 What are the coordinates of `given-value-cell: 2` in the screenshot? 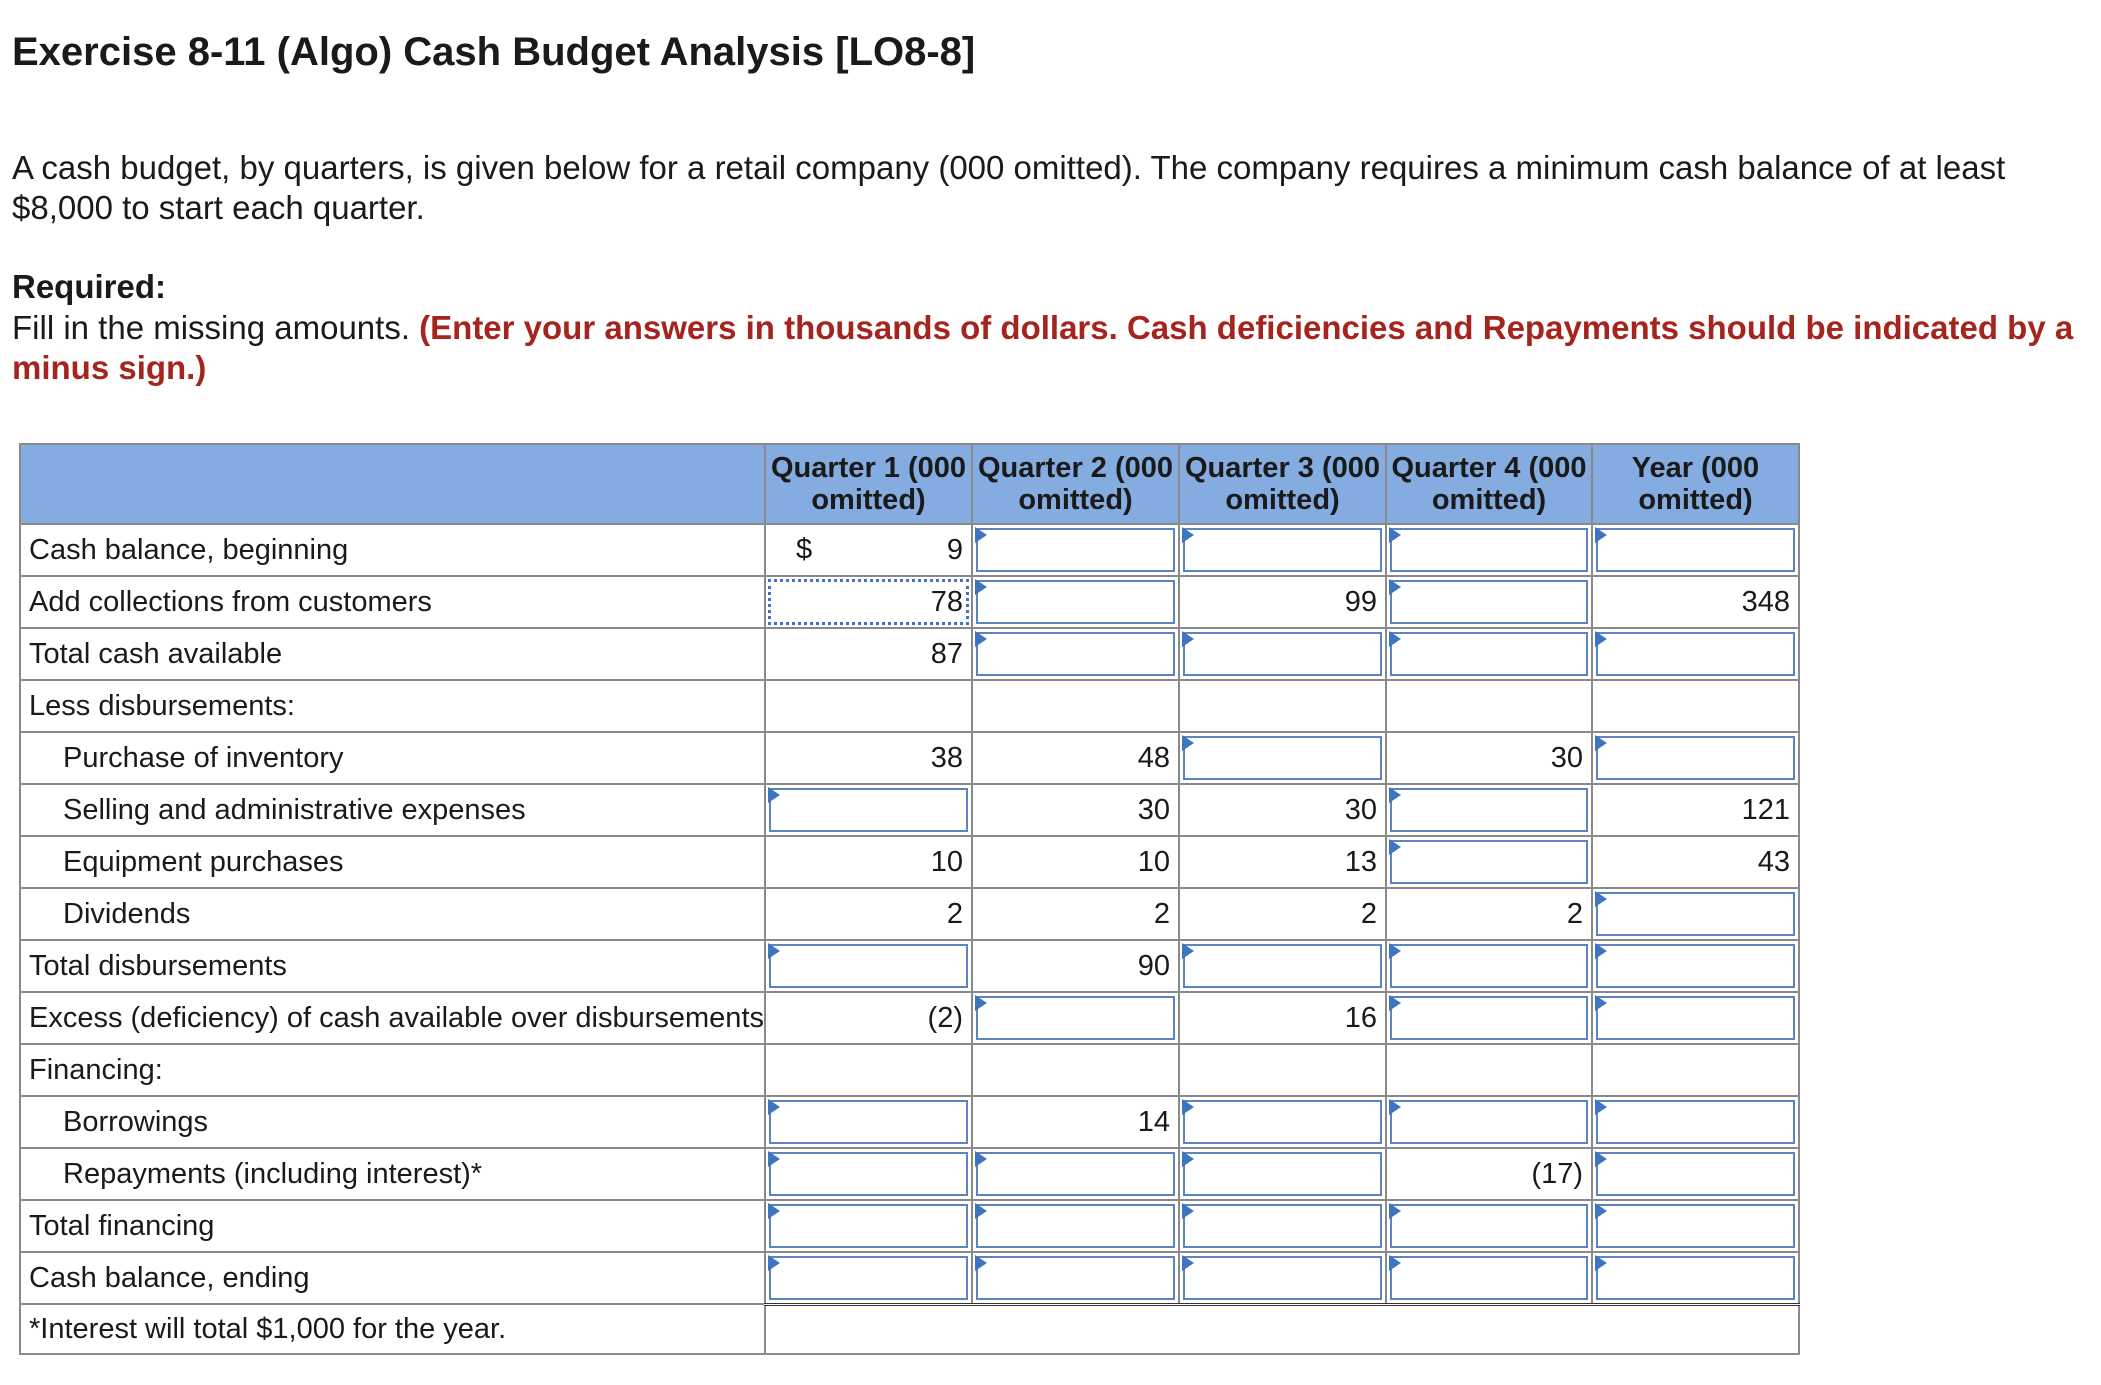 It's located at (1282, 914).